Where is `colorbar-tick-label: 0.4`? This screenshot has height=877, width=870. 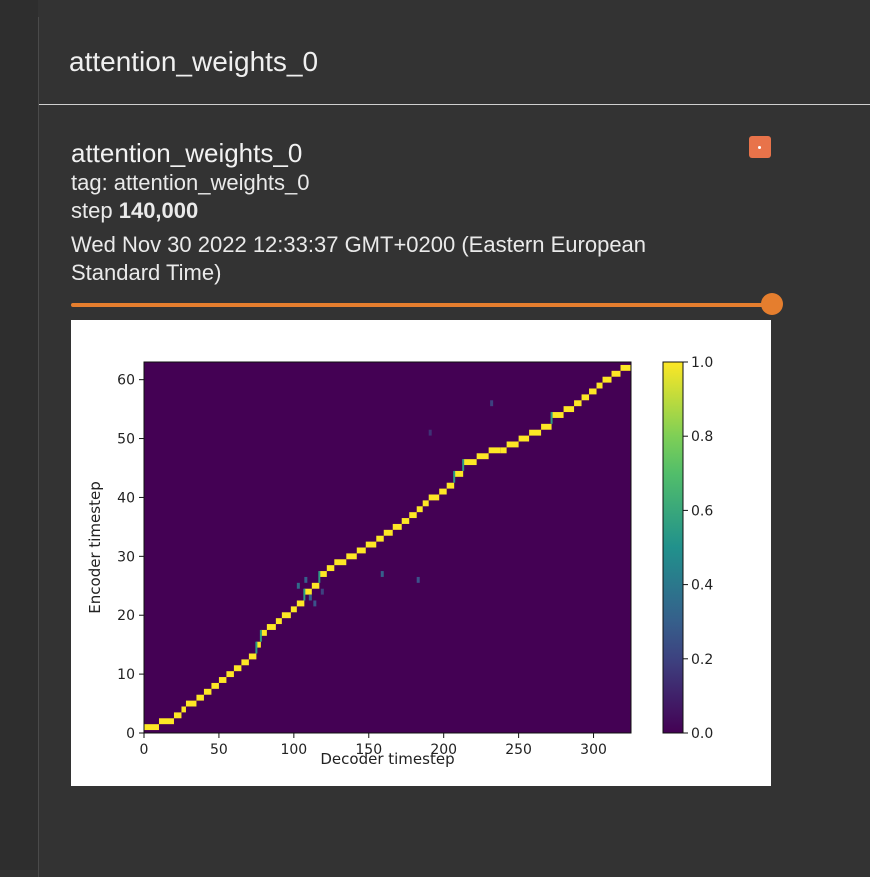
colorbar-tick-label: 0.4 is located at coordinates (702, 586).